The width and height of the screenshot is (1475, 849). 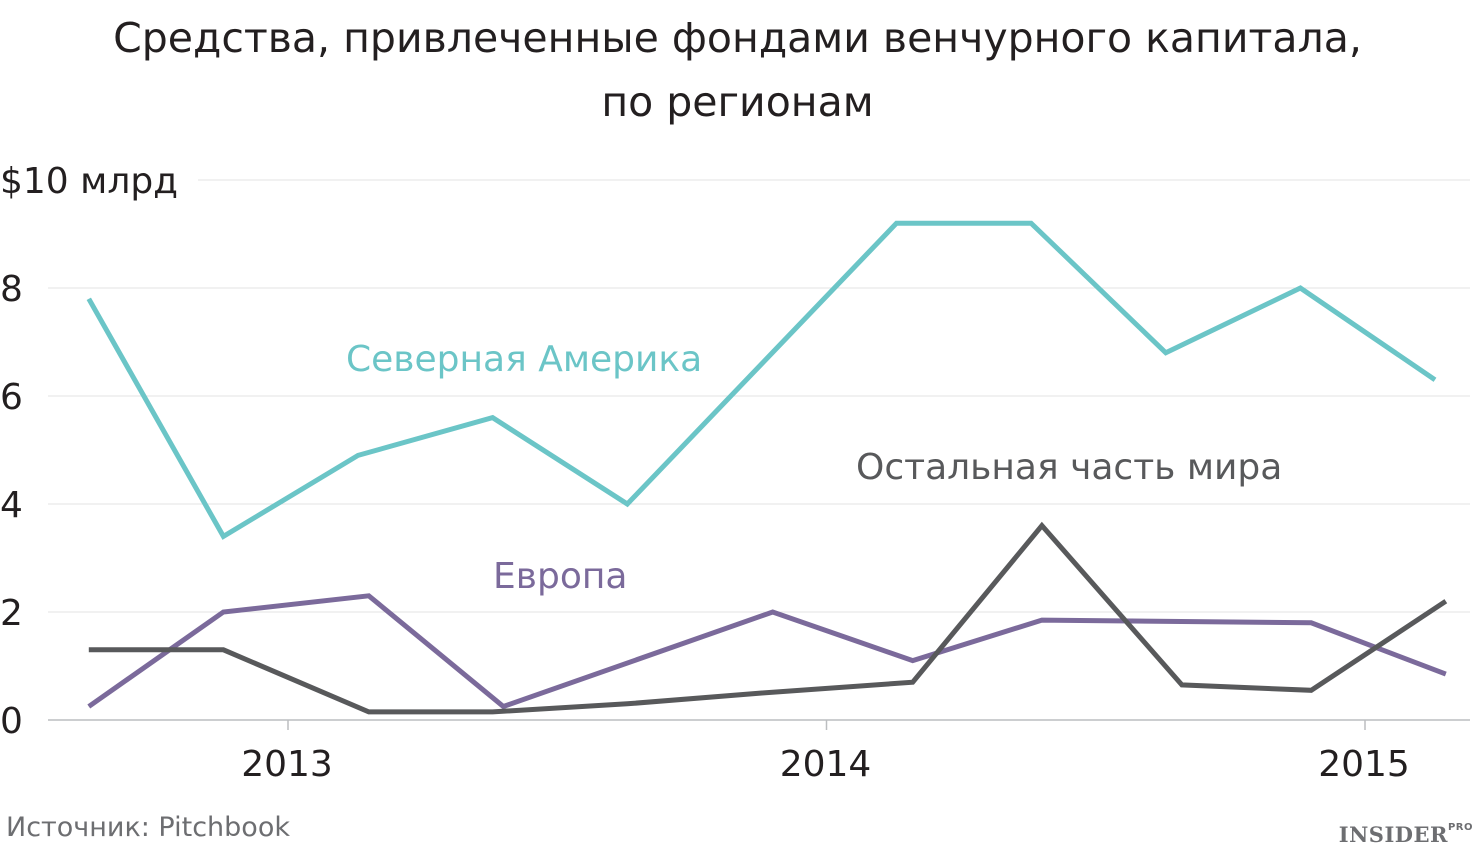 I want to click on y-tick-label-6: 6, so click(x=11, y=397).